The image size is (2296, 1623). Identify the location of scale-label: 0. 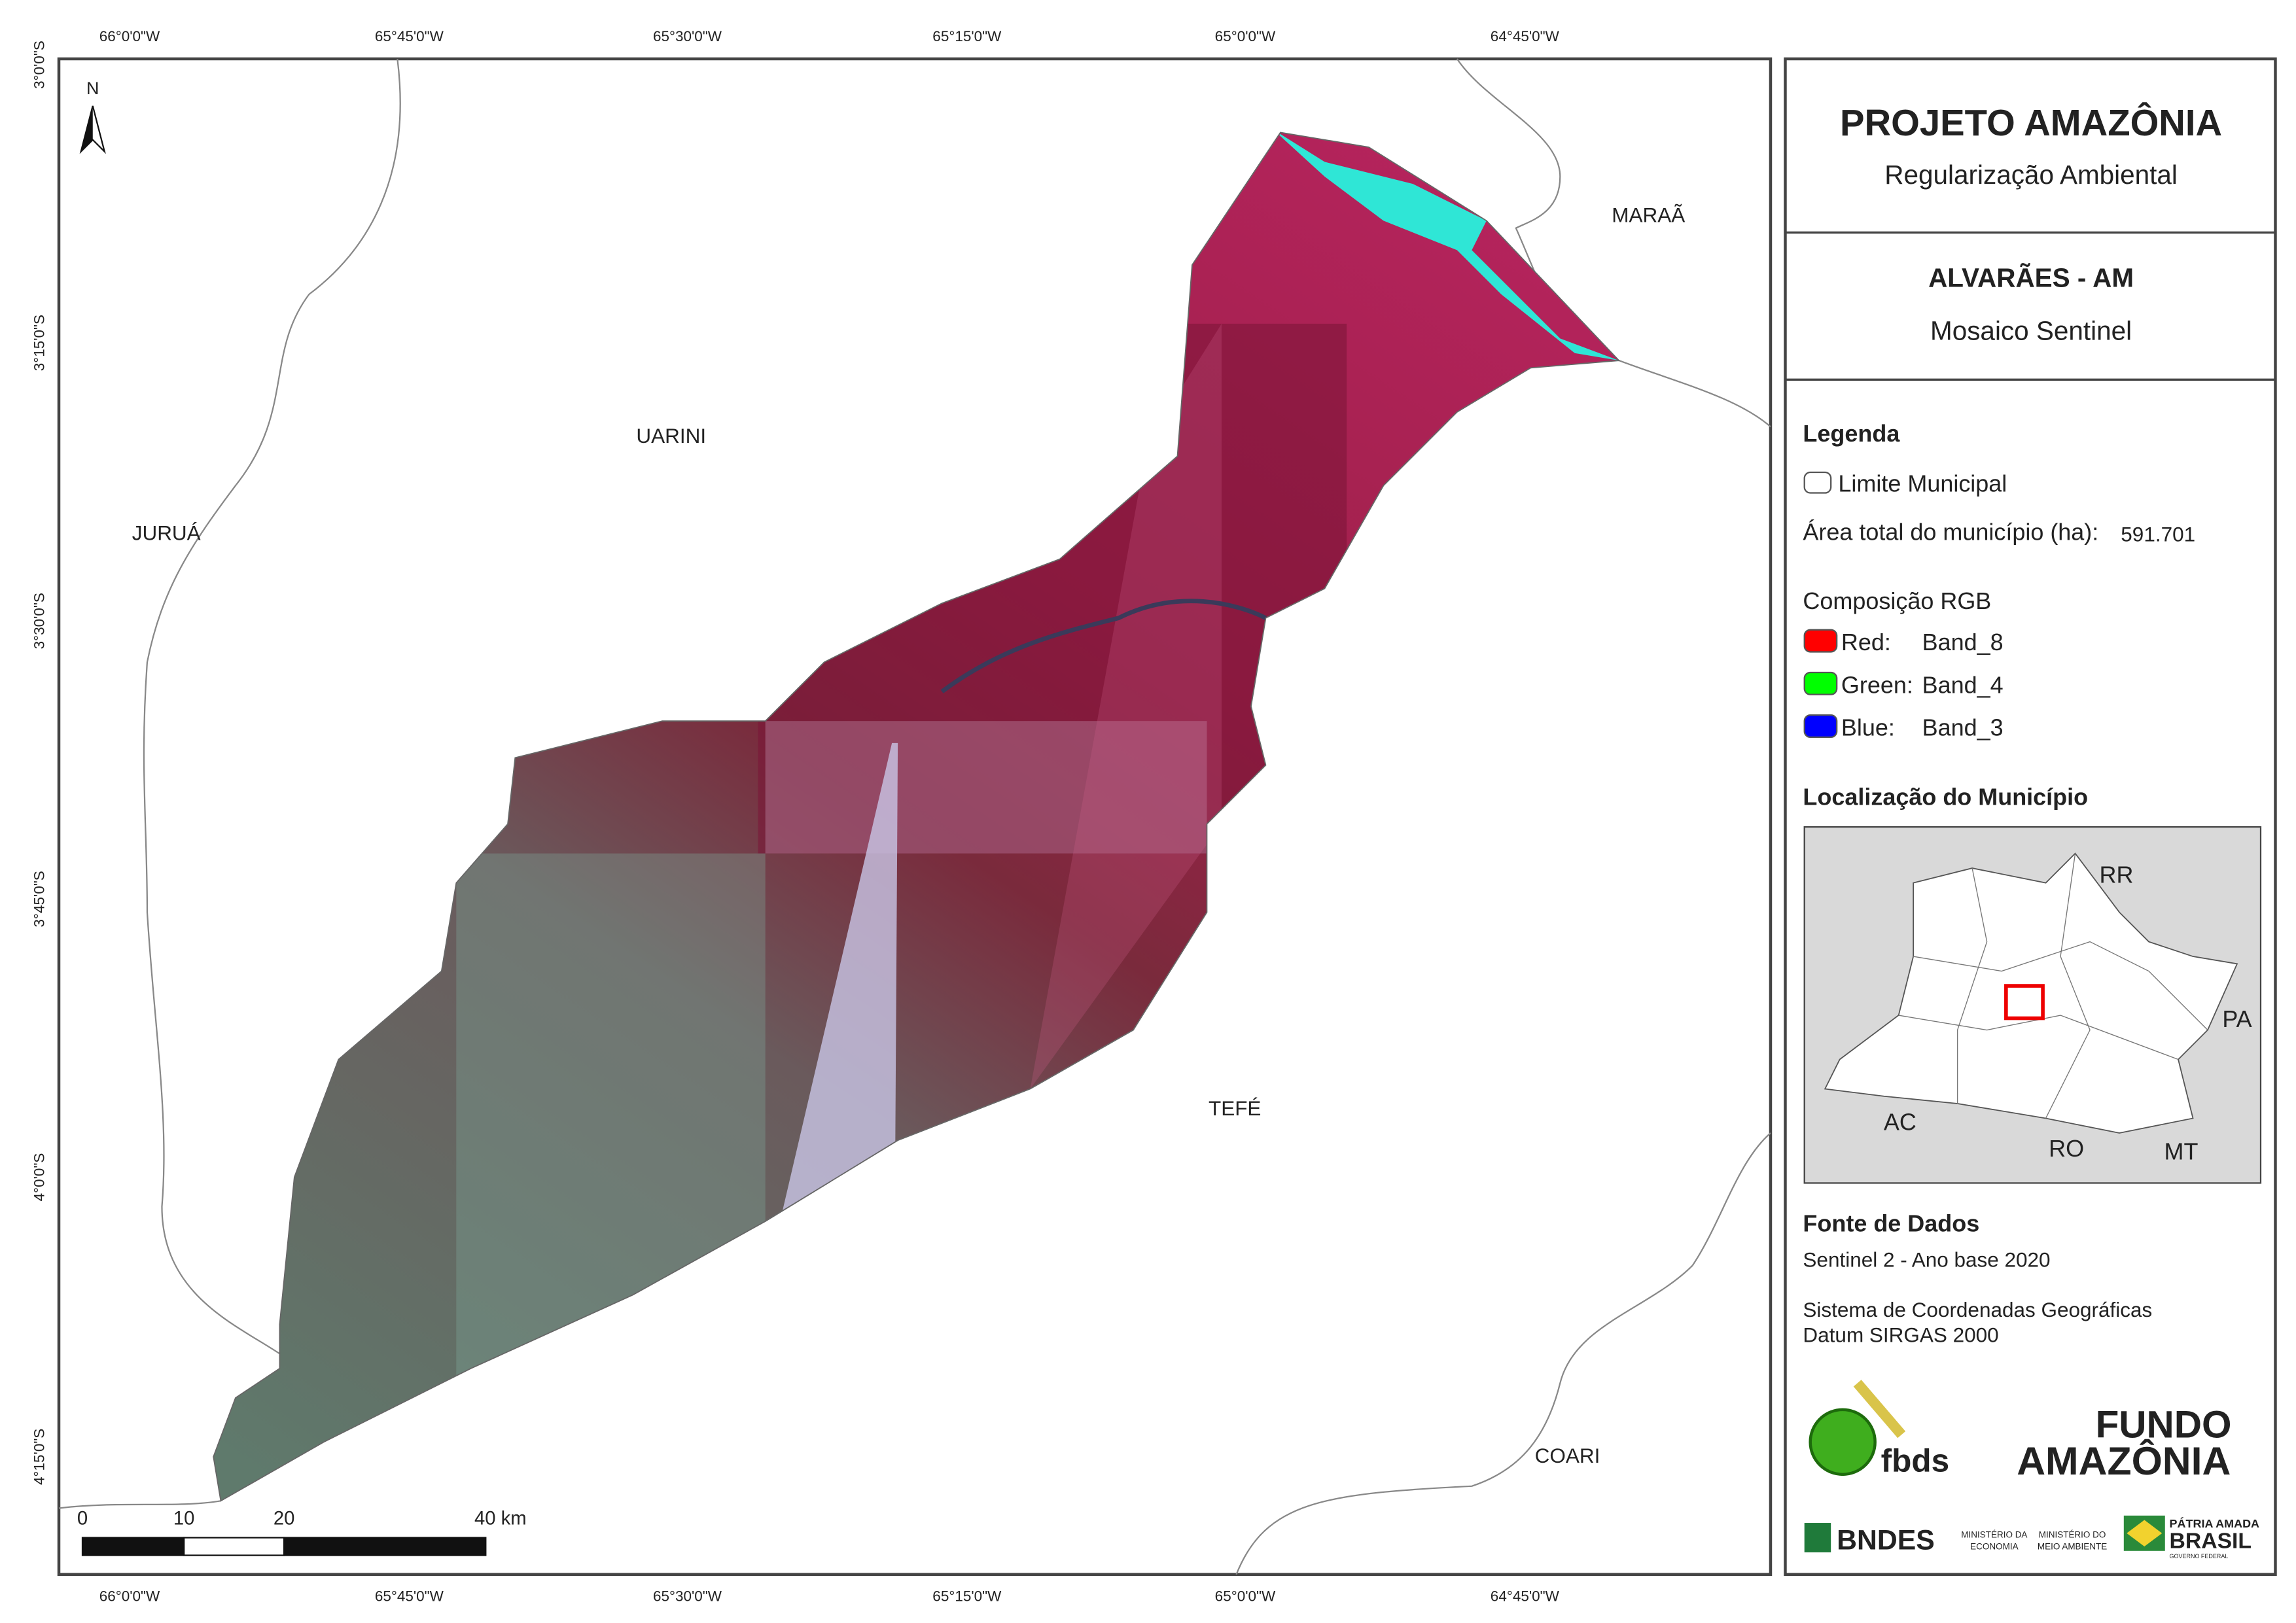
(82, 1518).